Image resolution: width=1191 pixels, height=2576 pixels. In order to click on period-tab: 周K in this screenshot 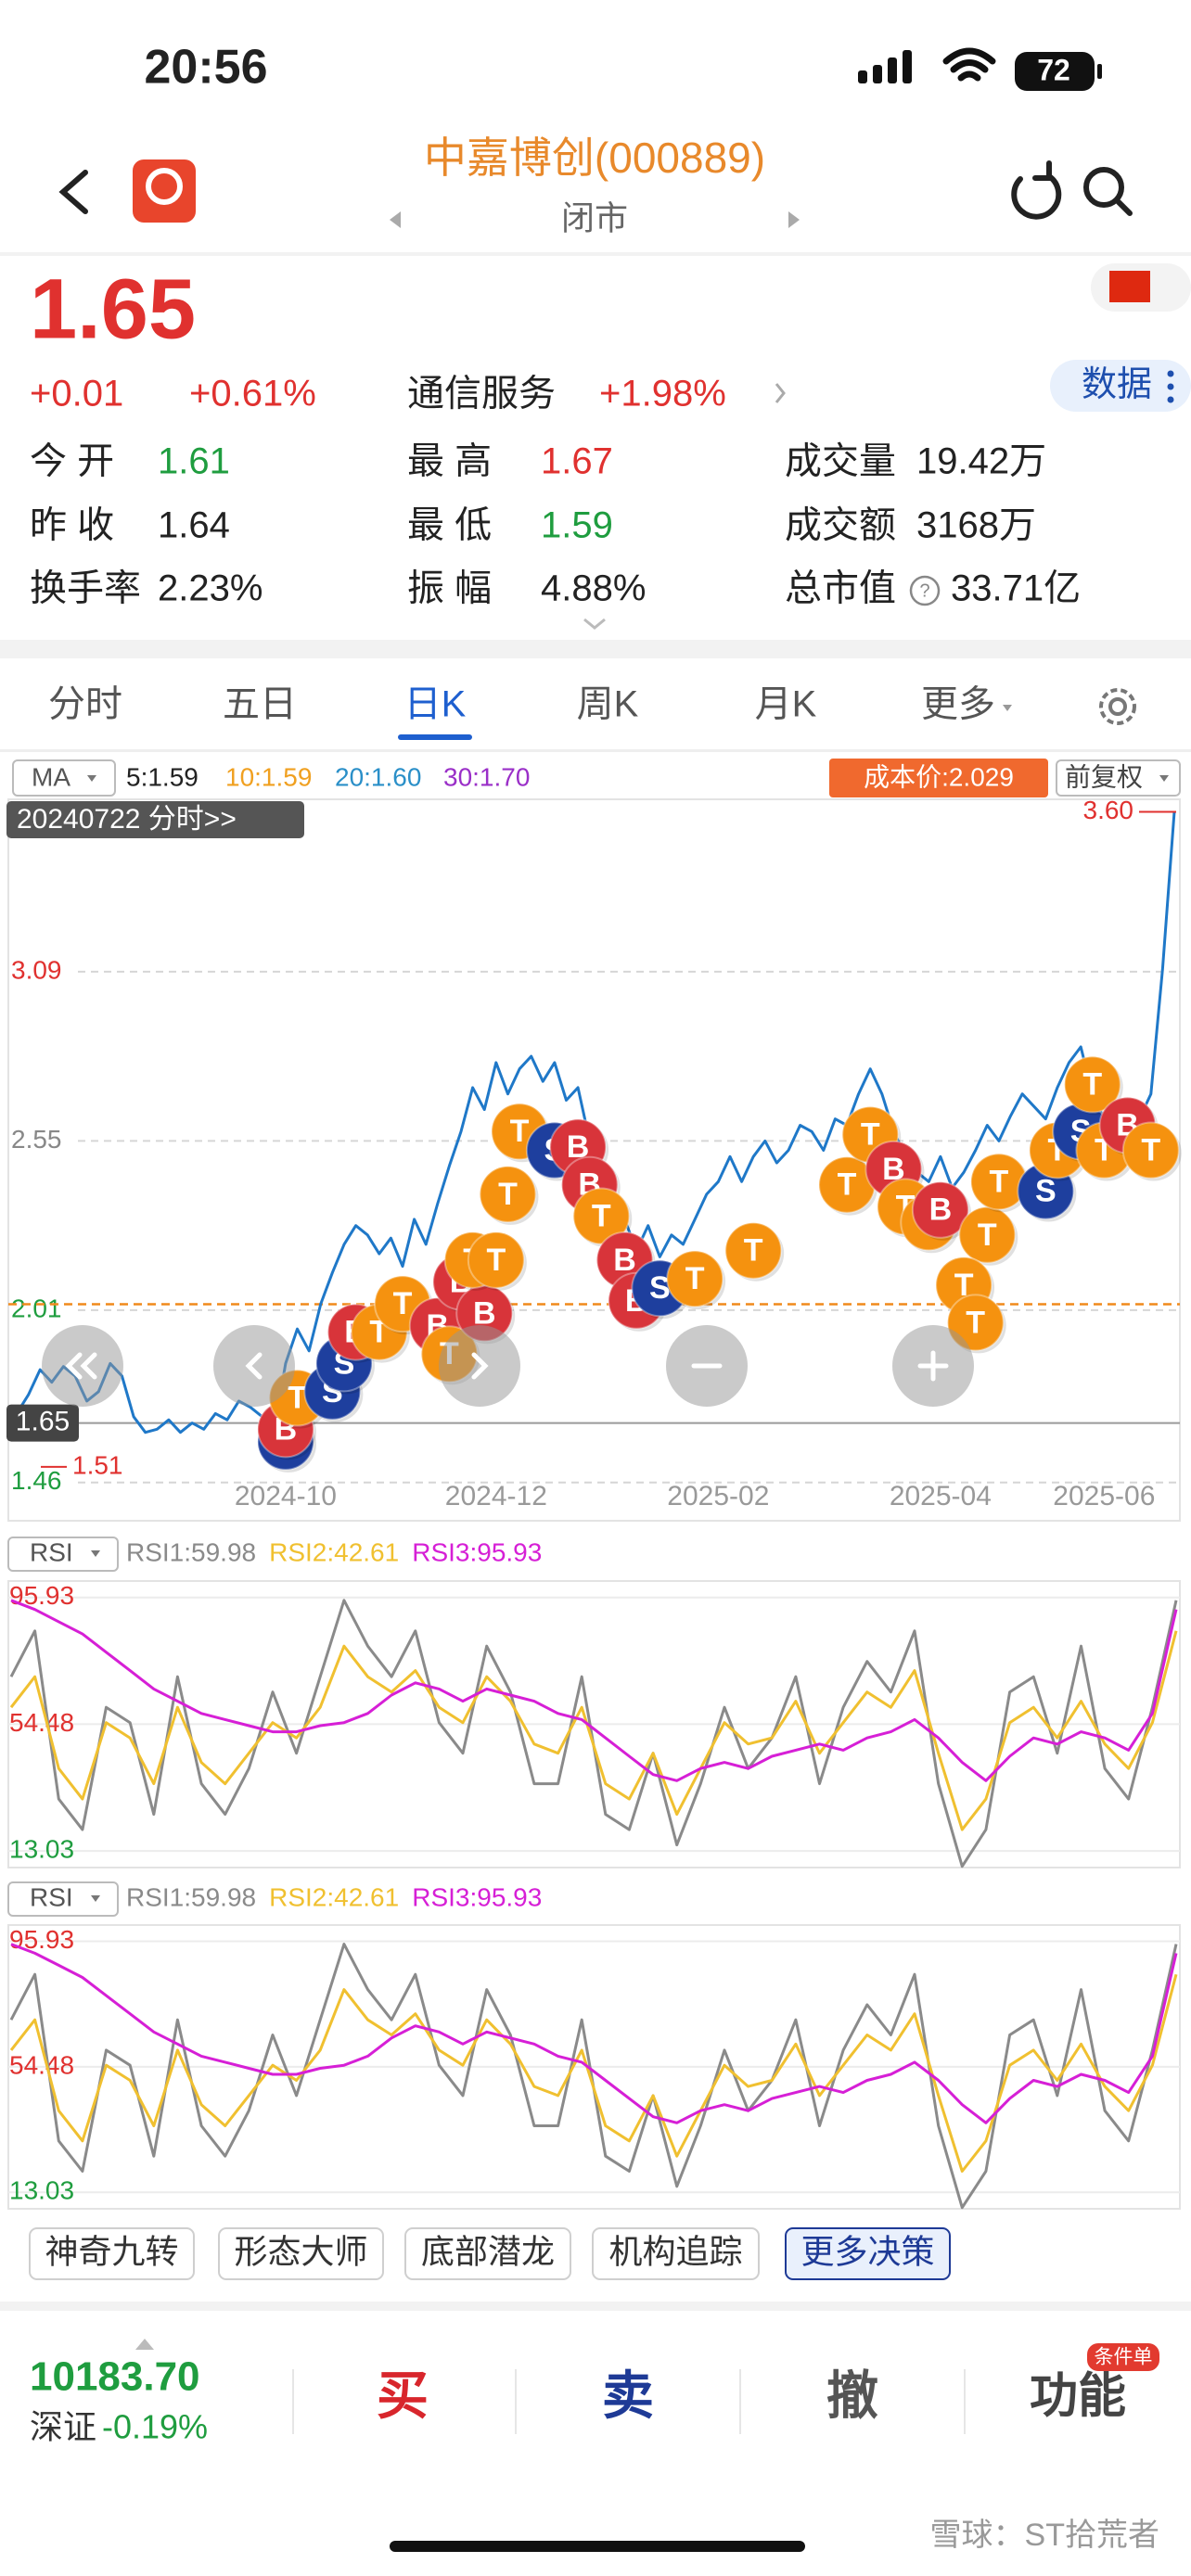, I will do `click(608, 705)`.